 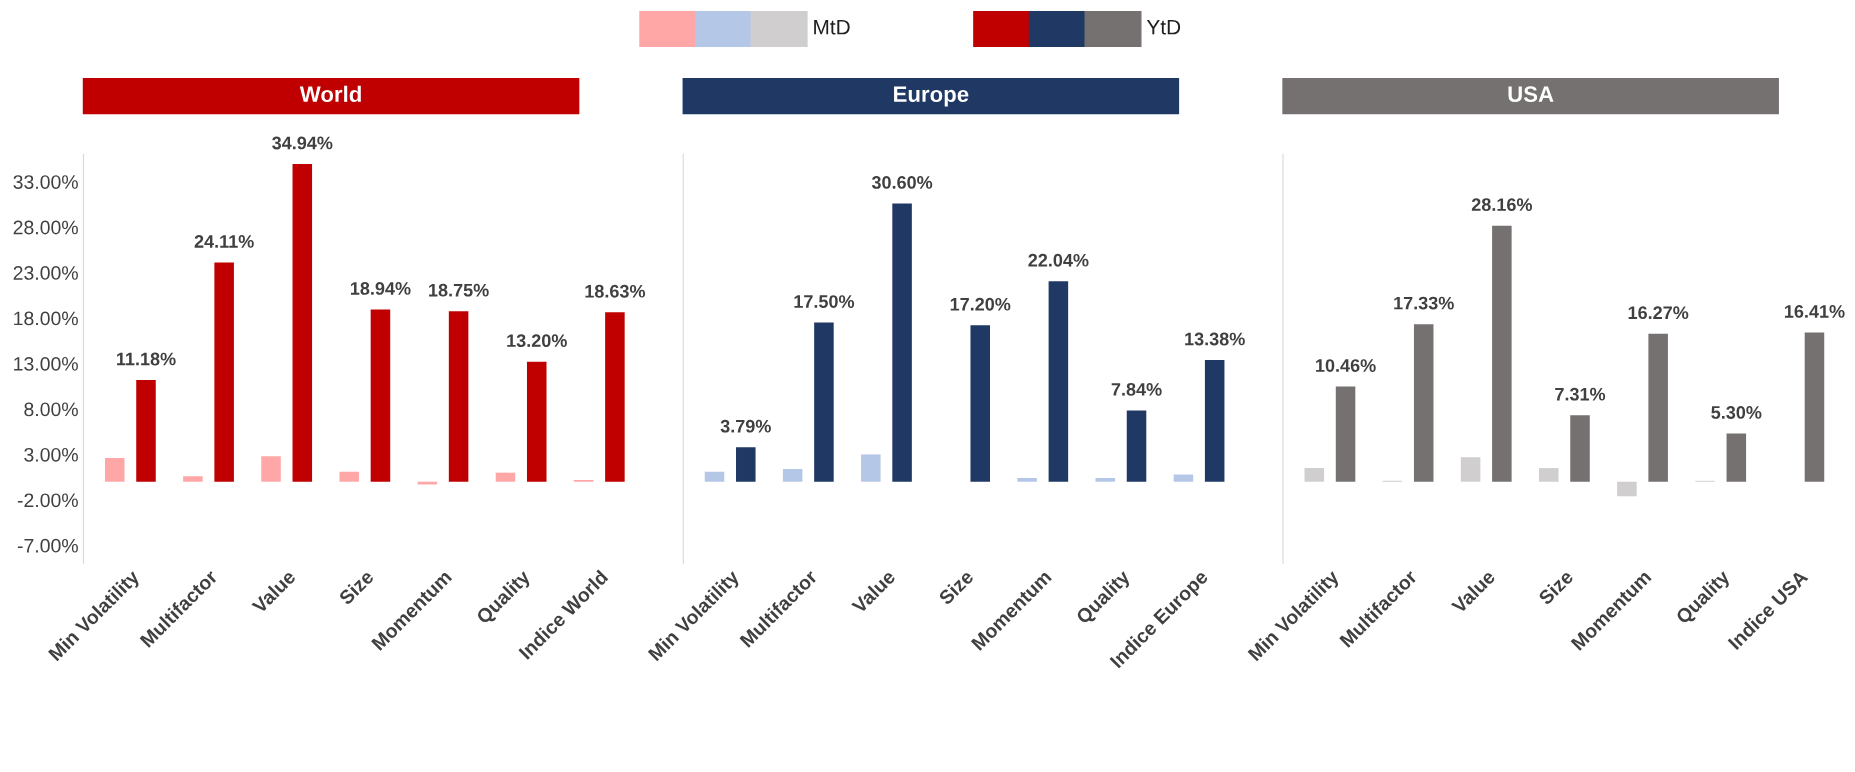 What do you see at coordinates (224, 241) in the screenshot?
I see `data-label: 24.11%` at bounding box center [224, 241].